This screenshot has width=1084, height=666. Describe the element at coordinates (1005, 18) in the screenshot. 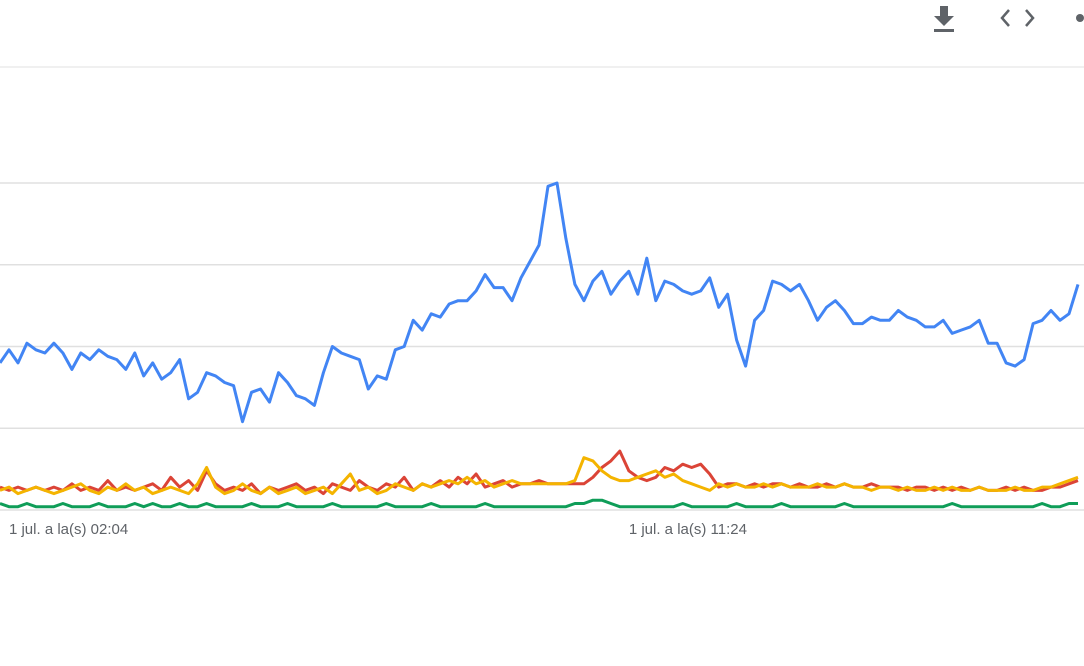

I see `embed-left` at that location.